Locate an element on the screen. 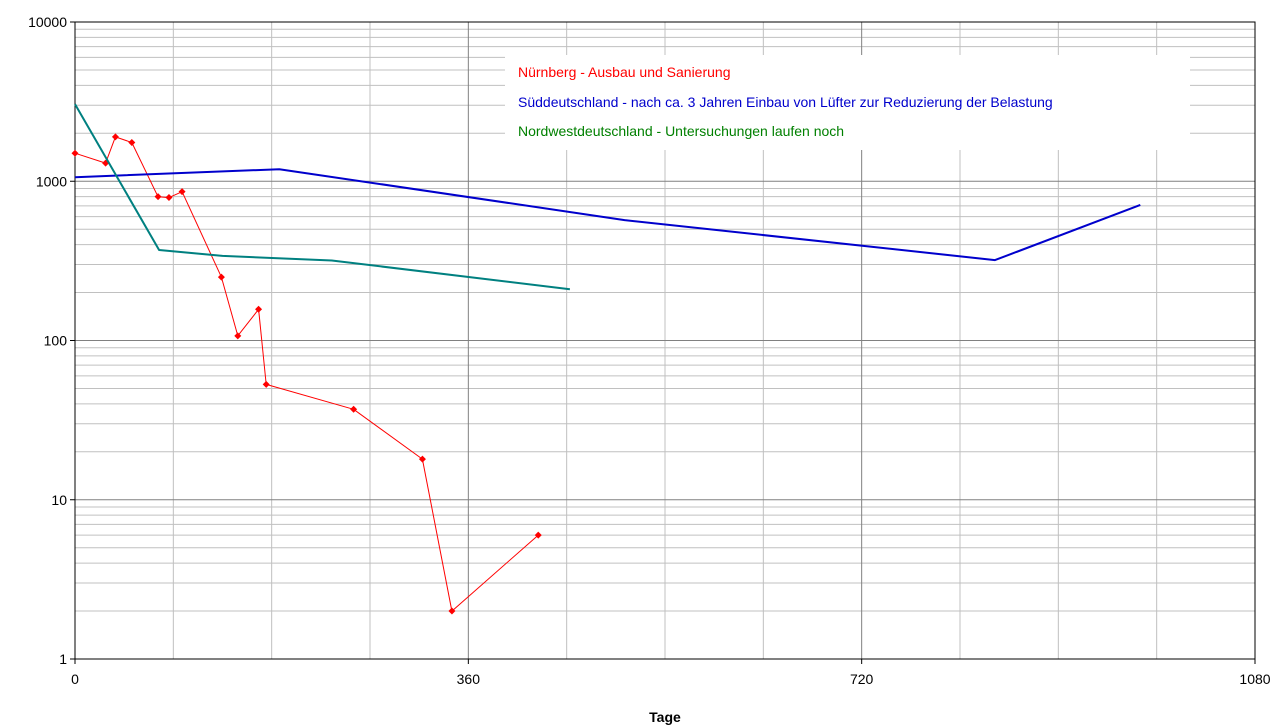 Image resolution: width=1278 pixels, height=727 pixels. y-tick-label: 10000 is located at coordinates (47, 22).